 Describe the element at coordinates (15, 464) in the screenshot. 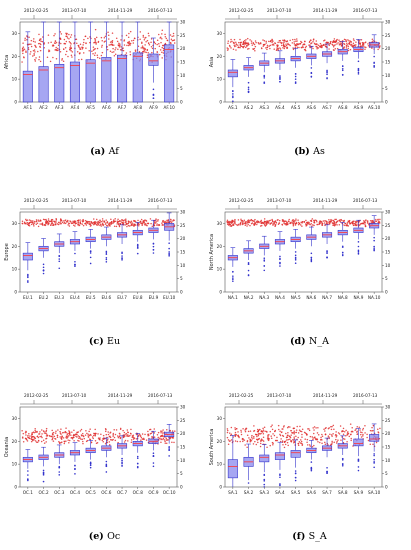

I see `y-left-tick-label: 10` at that location.